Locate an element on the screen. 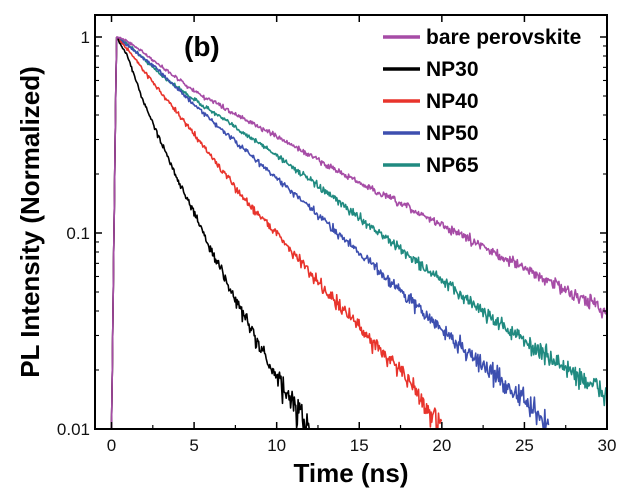  x-tick-label: 10 is located at coordinates (276, 445).